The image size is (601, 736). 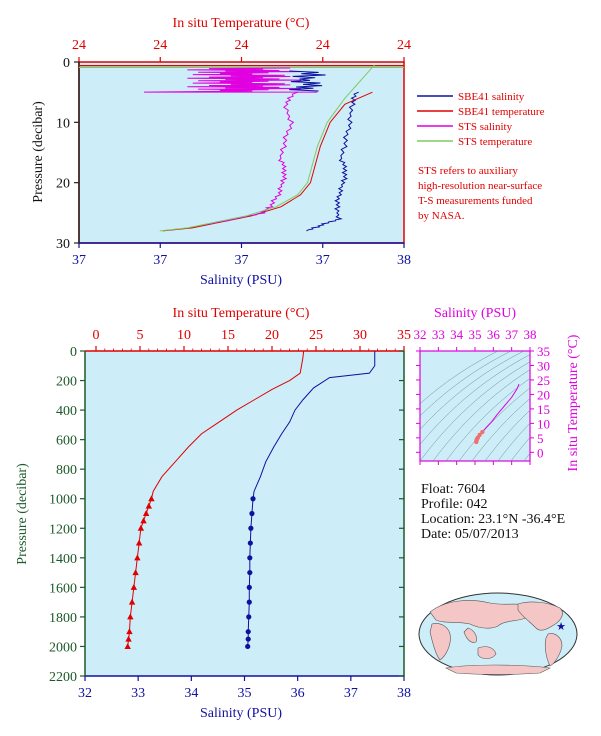 I want to click on top-xlabel-temperature: In situ Temperature (°C), so click(x=241, y=23).